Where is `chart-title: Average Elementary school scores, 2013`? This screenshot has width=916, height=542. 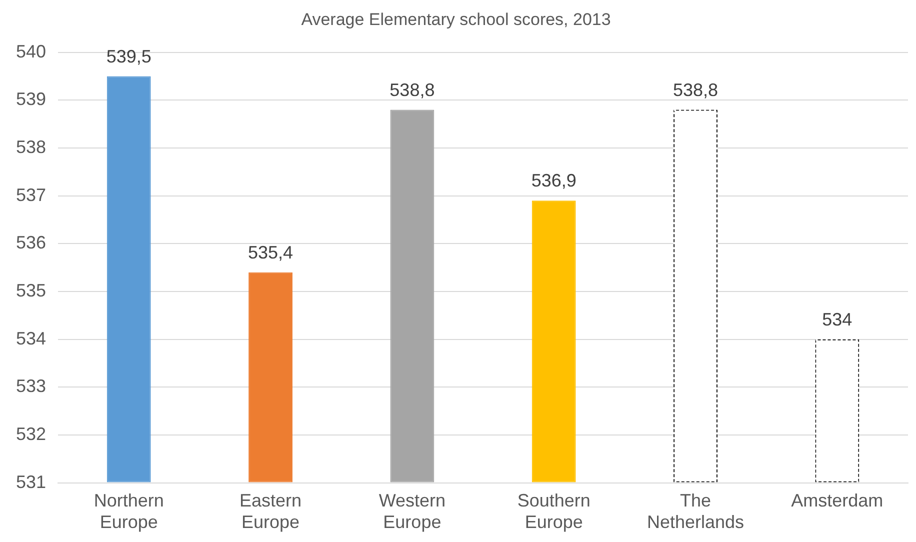 chart-title: Average Elementary school scores, 2013 is located at coordinates (456, 19).